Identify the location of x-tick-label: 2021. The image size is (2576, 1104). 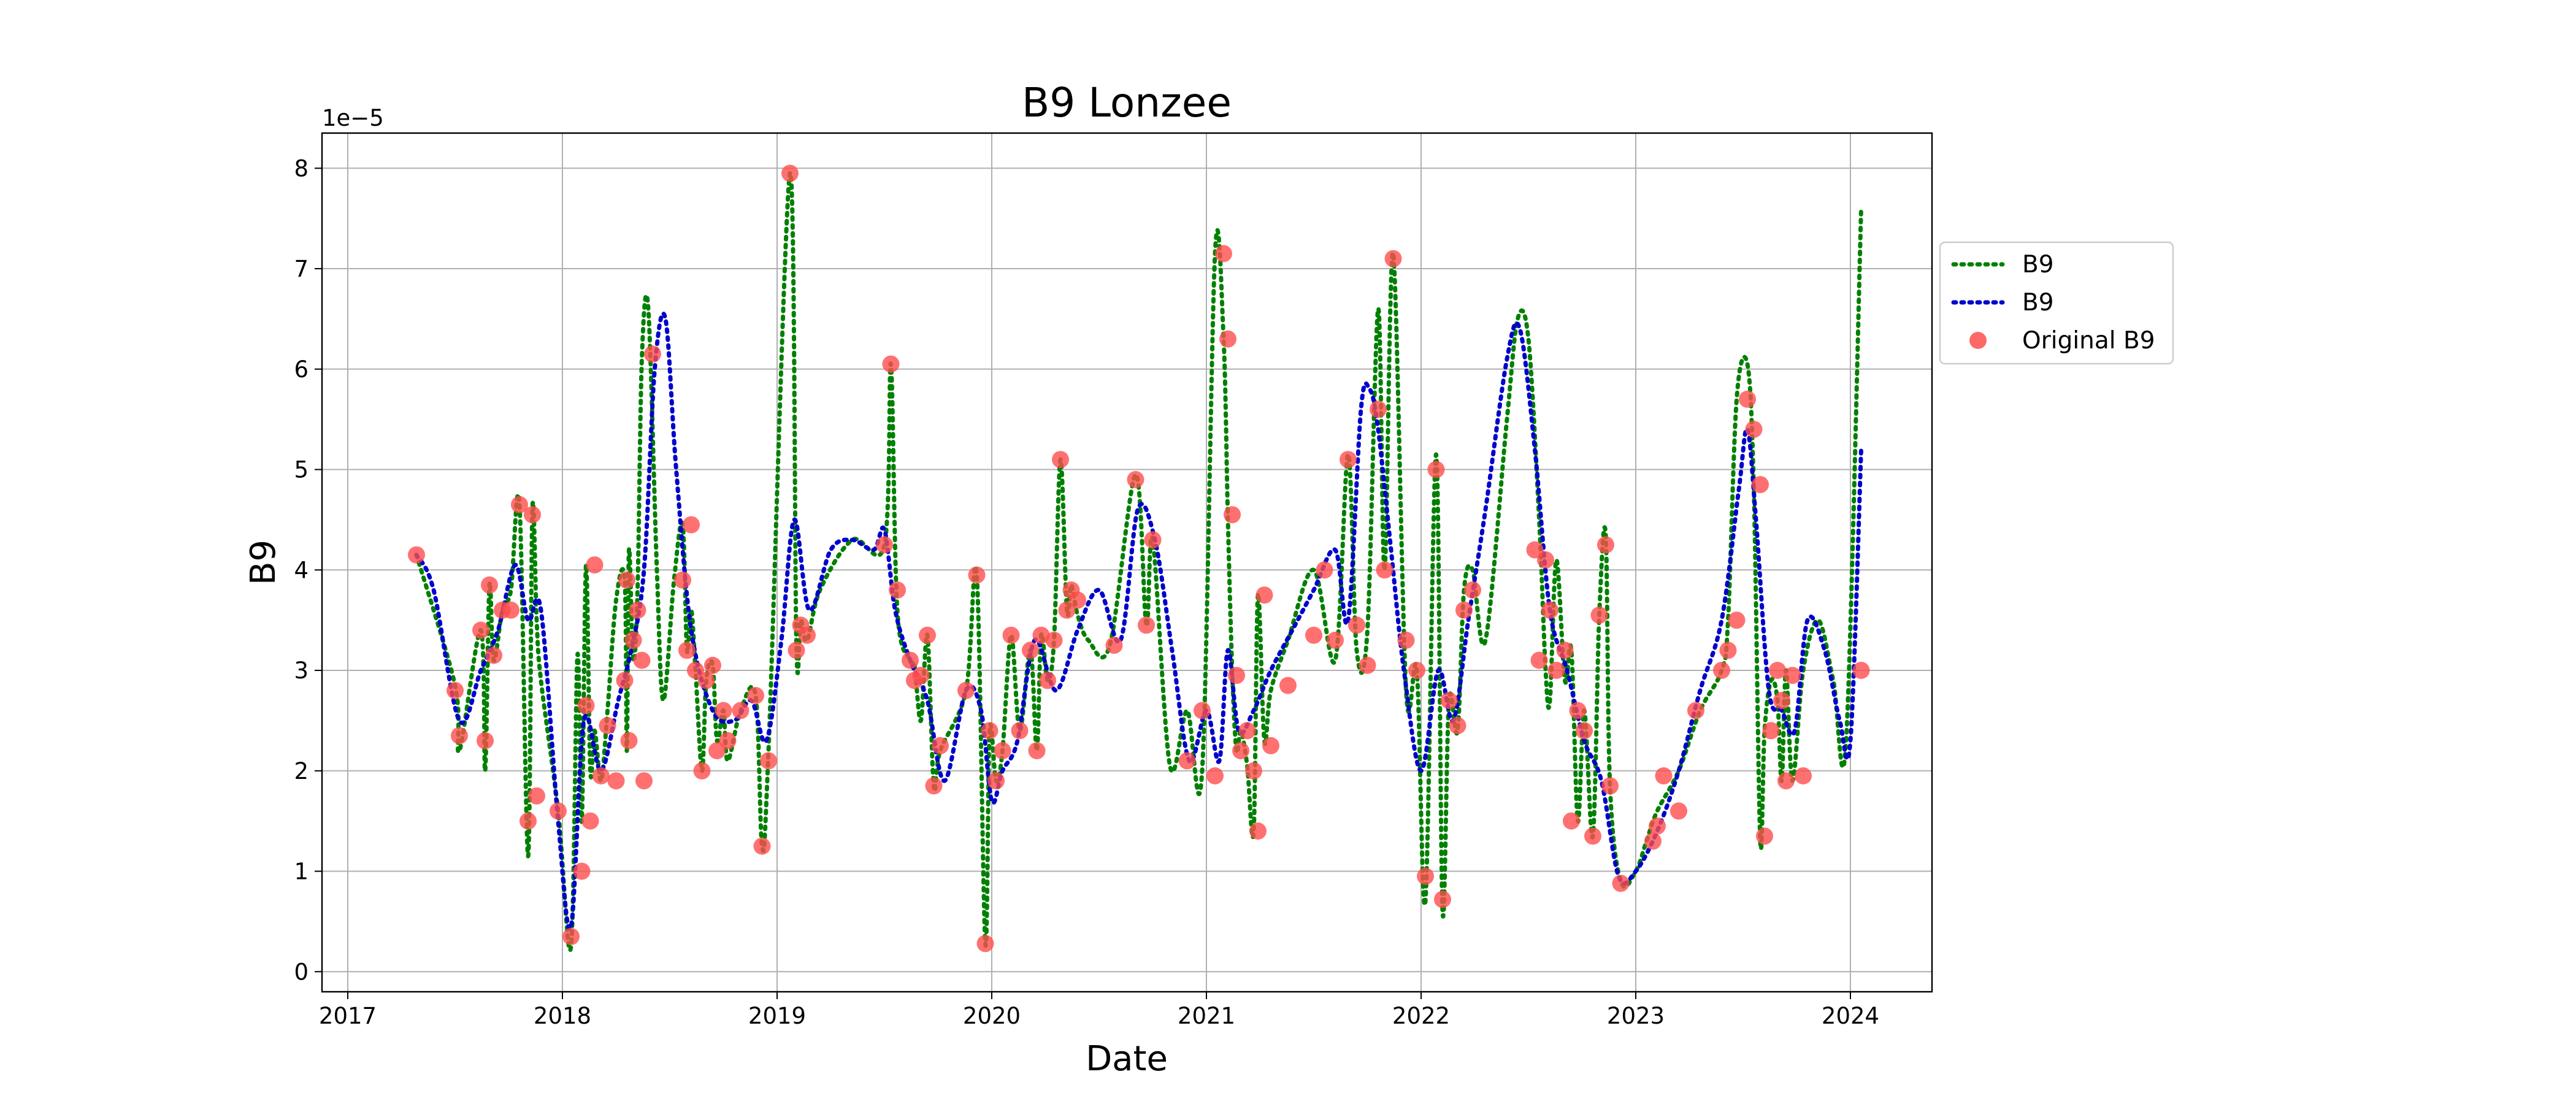
(1206, 1016).